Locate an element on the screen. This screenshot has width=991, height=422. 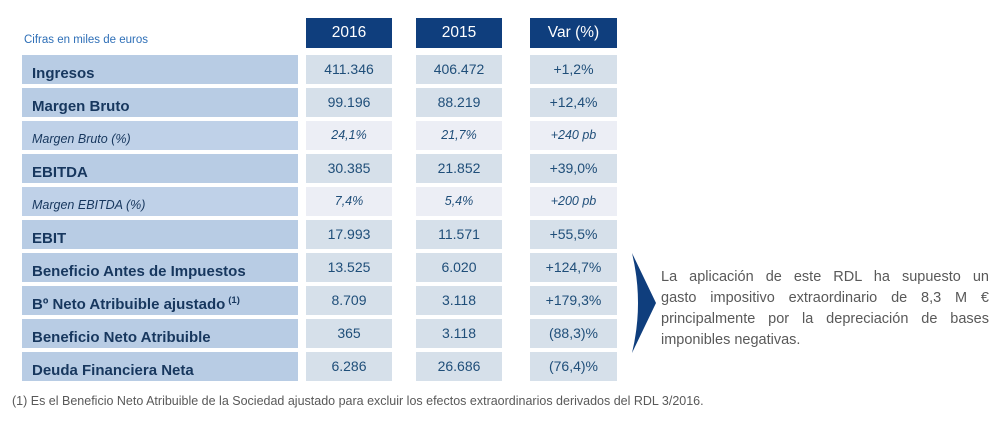
column-header-2016: 2016 is located at coordinates (349, 33).